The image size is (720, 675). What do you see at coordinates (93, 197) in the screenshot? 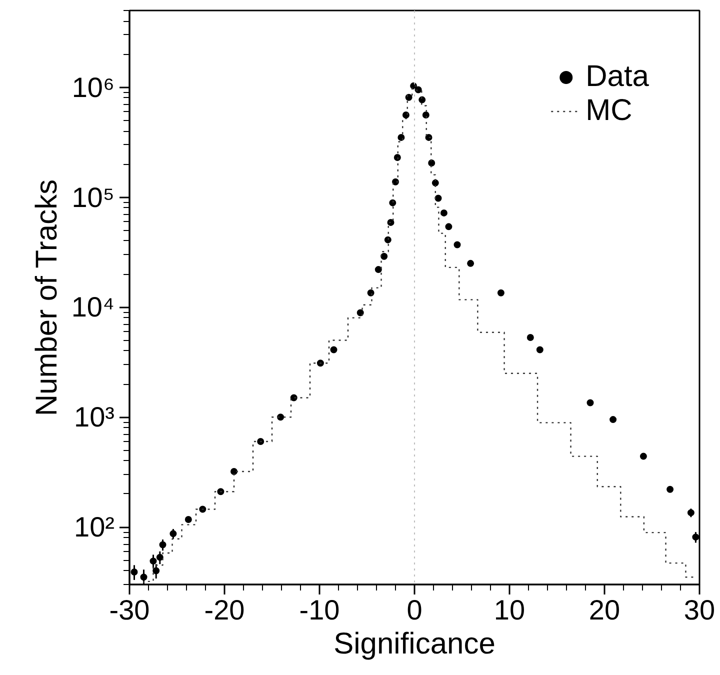
I see `y-tick-label: 10⁵` at bounding box center [93, 197].